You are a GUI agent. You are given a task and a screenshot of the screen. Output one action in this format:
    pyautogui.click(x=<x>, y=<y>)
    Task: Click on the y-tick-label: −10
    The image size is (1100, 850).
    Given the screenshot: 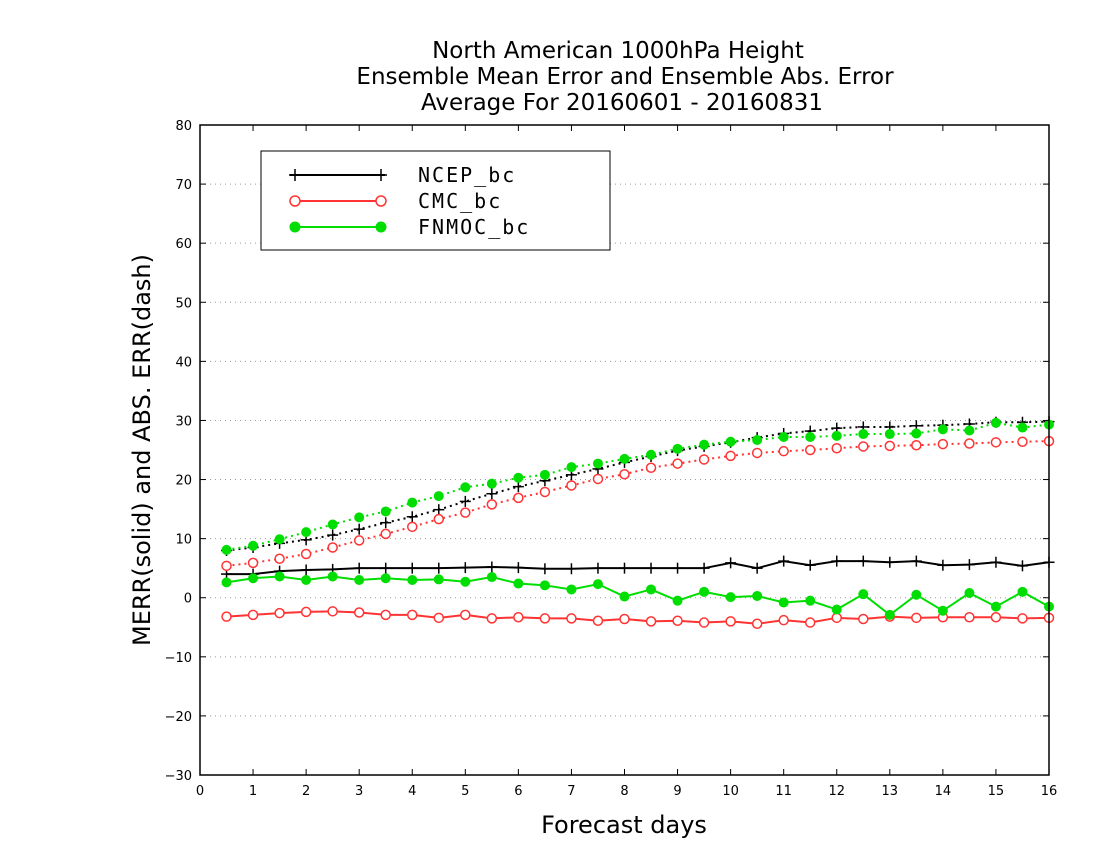 What is the action you would take?
    pyautogui.click(x=178, y=658)
    